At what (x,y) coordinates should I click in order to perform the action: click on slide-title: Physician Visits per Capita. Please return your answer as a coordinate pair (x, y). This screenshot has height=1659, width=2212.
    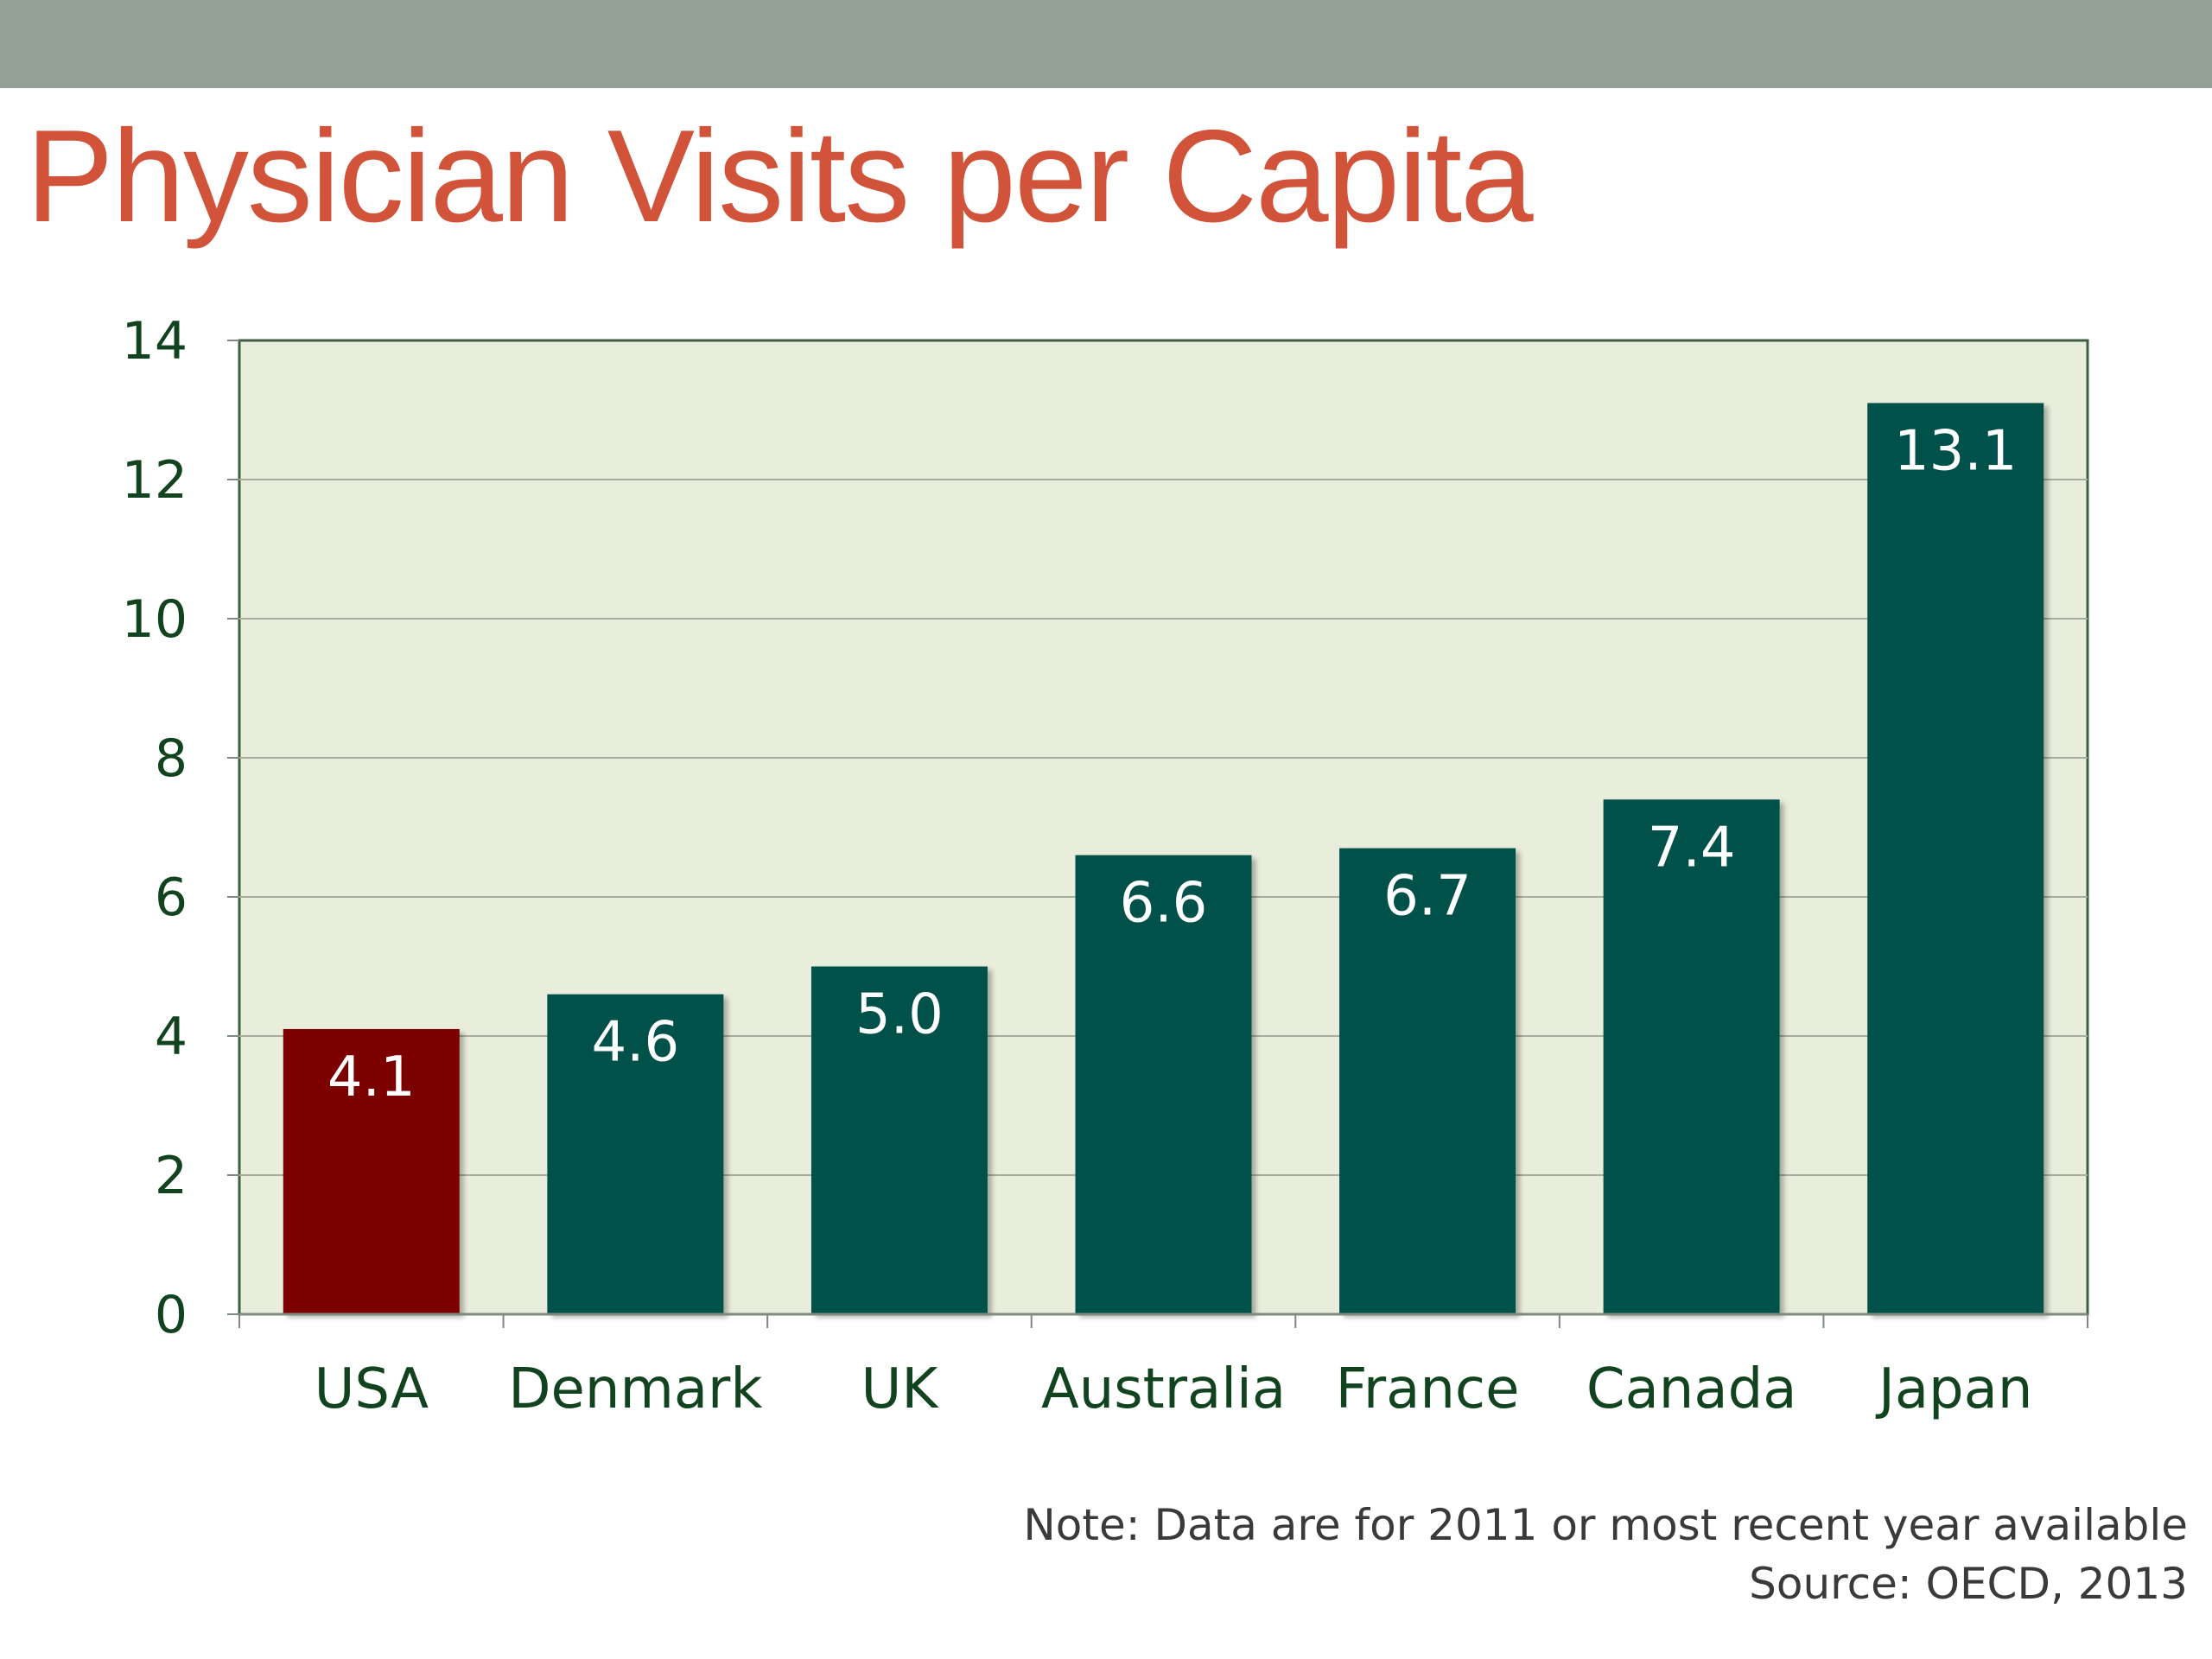
    Looking at the image, I should click on (780, 176).